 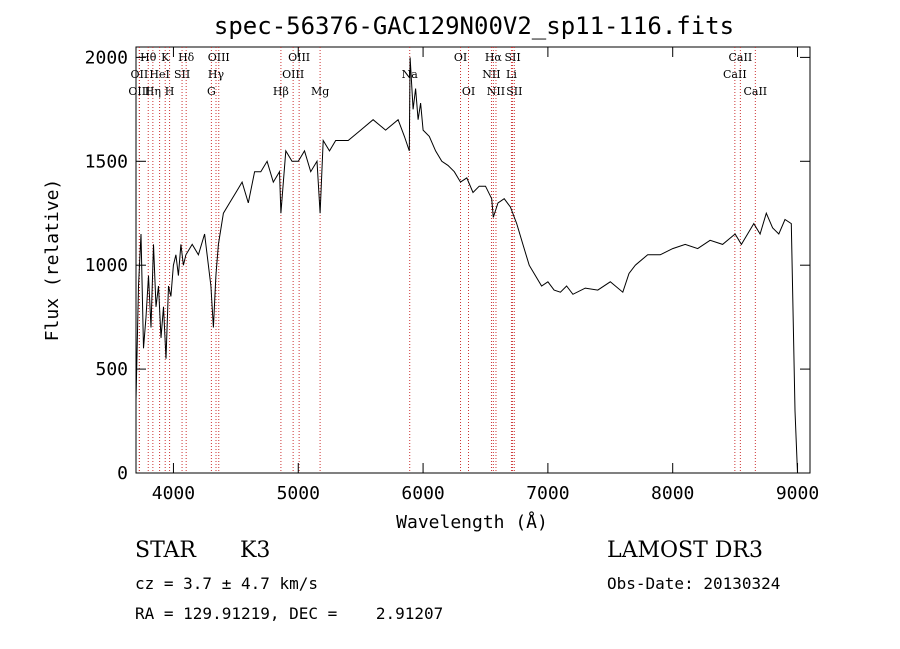 What do you see at coordinates (514, 91) in the screenshot?
I see `line-label-24: SII` at bounding box center [514, 91].